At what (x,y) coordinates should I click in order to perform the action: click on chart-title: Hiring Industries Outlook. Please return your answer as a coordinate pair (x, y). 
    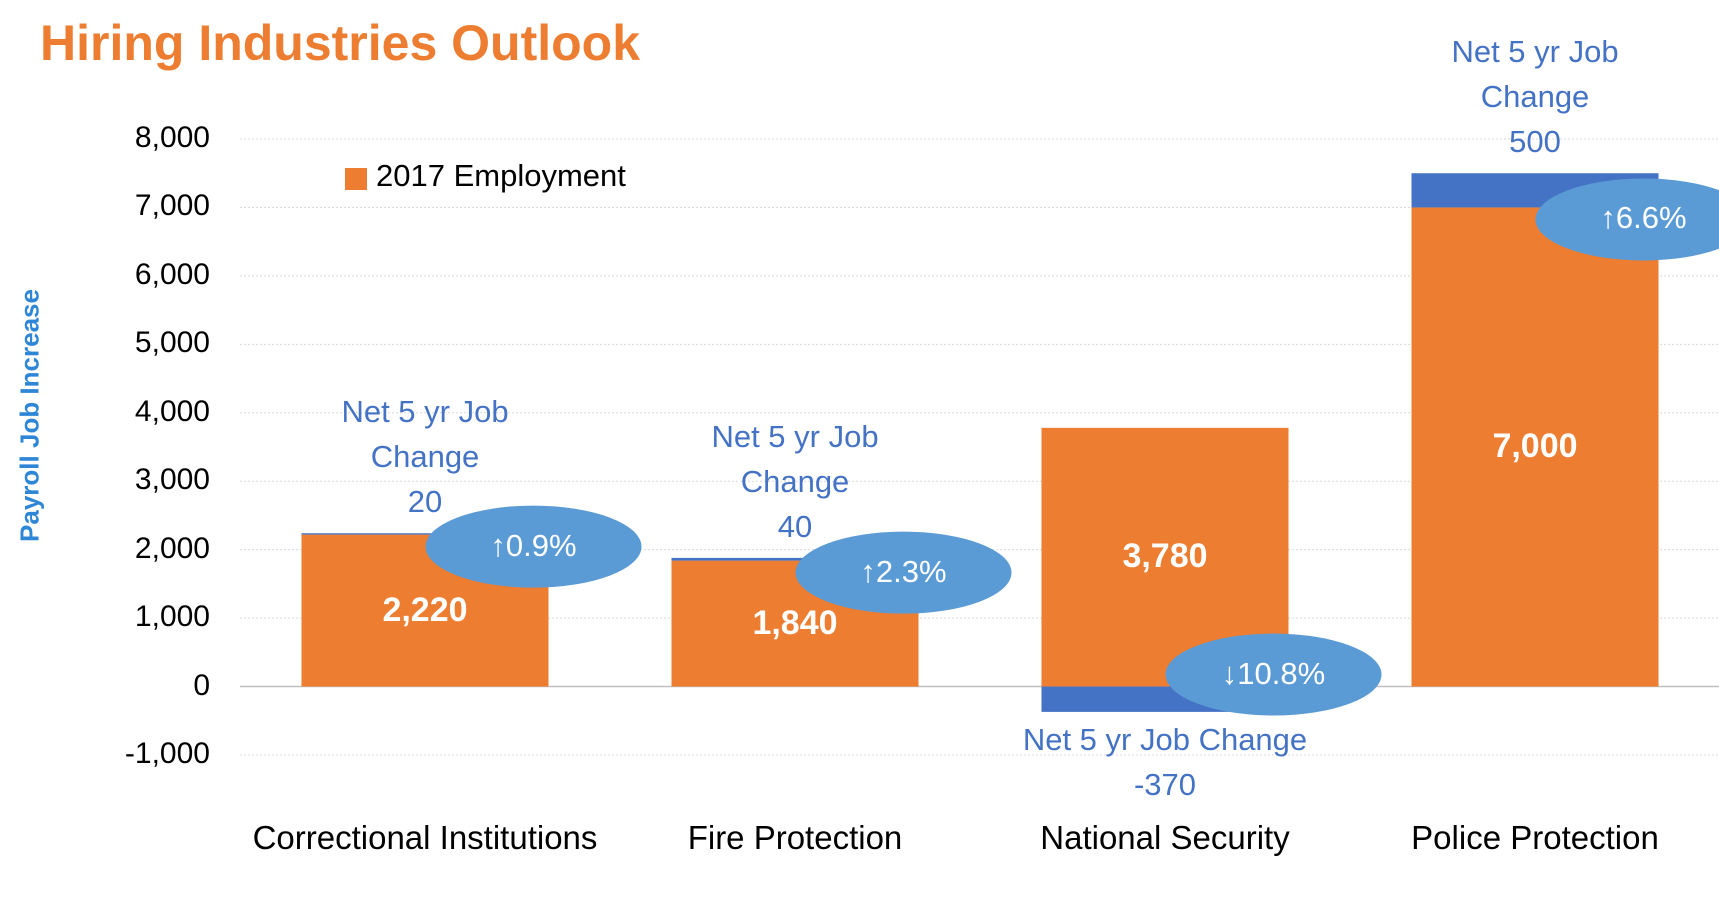
    Looking at the image, I should click on (340, 43).